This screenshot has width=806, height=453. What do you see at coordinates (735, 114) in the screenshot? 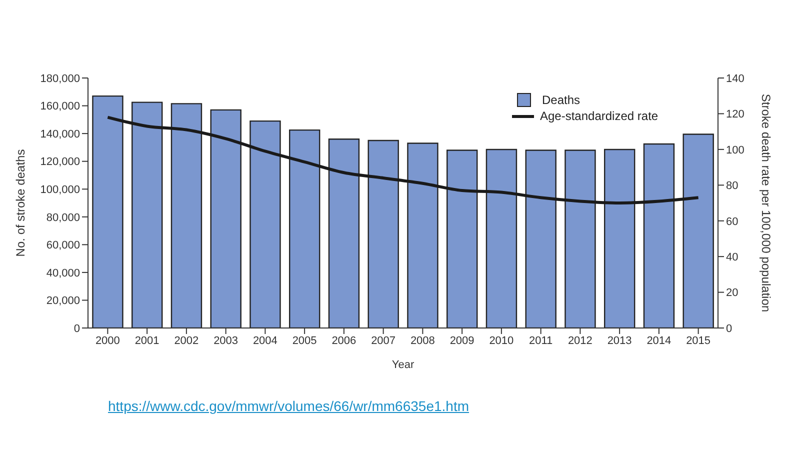
I see `y2-tick-label: 120` at bounding box center [735, 114].